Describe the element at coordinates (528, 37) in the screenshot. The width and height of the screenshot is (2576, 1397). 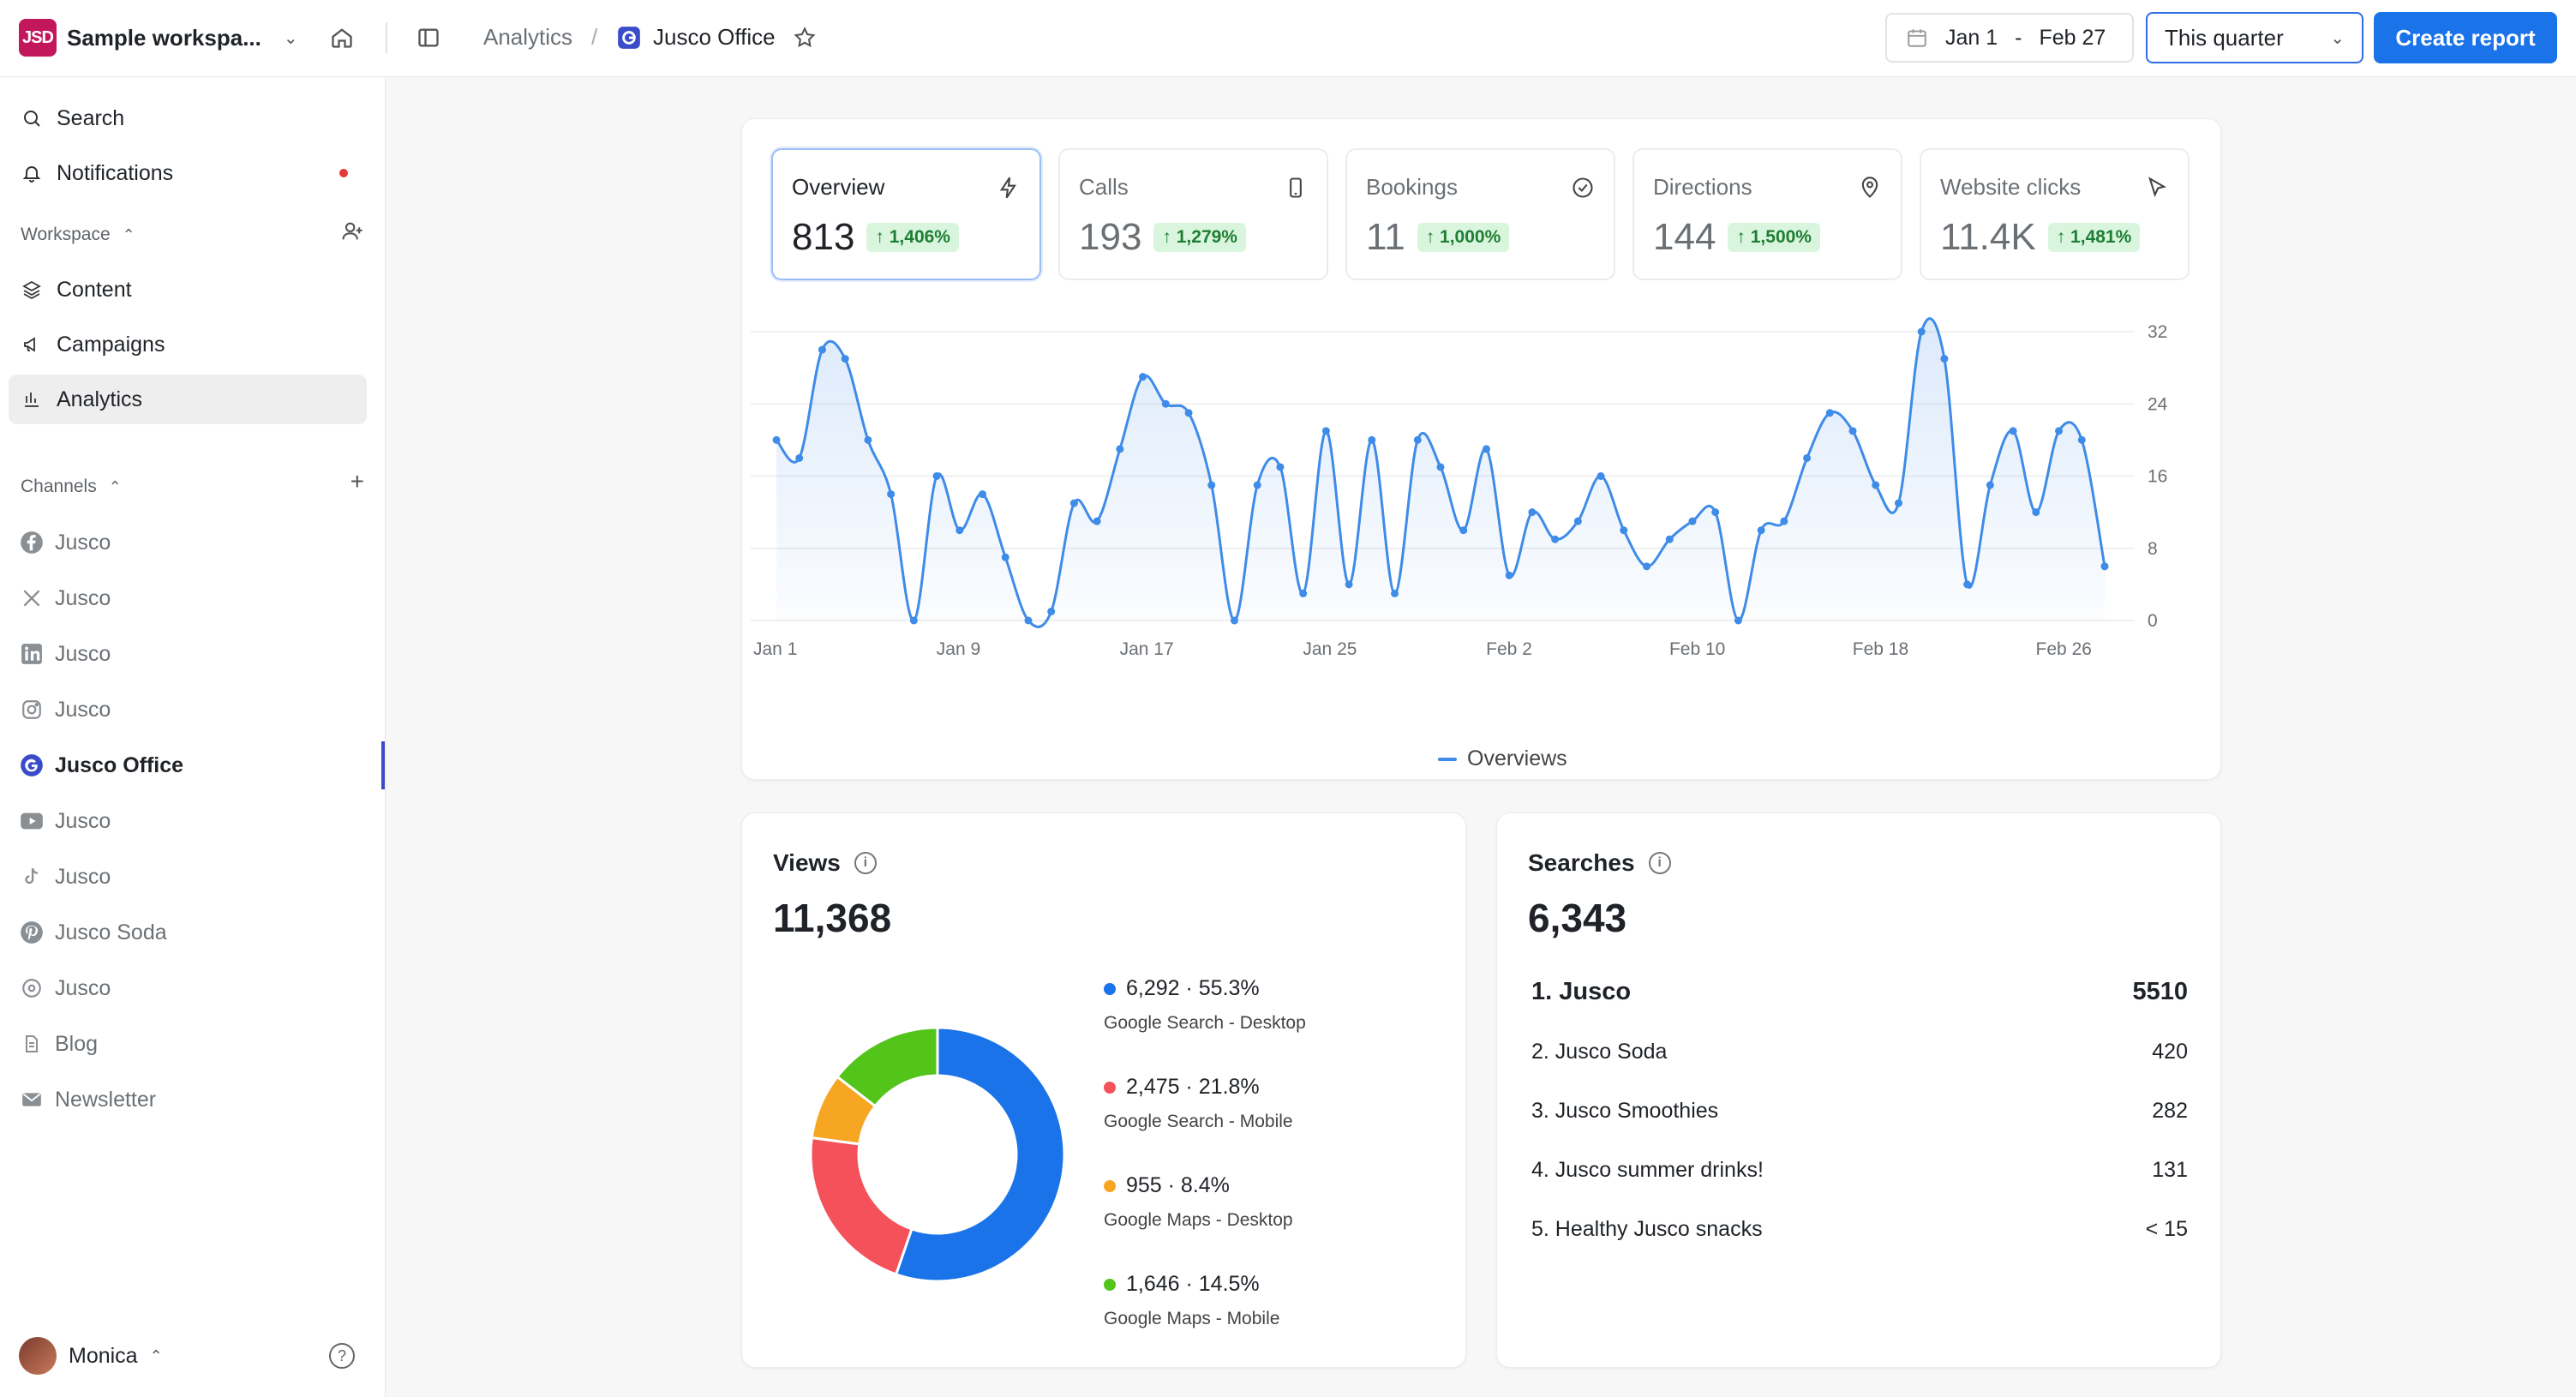
I see `breadcrumb-analytics: Analytics` at that location.